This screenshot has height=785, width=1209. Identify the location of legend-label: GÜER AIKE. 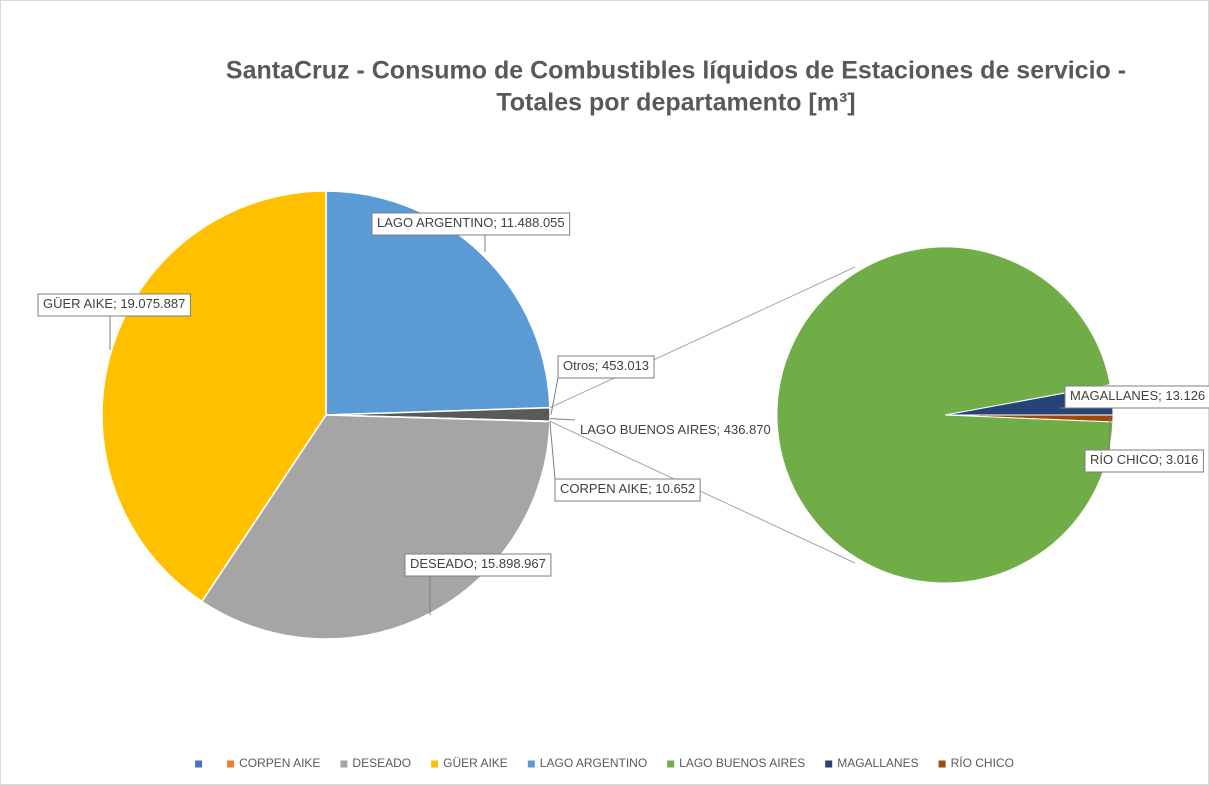
(475, 763).